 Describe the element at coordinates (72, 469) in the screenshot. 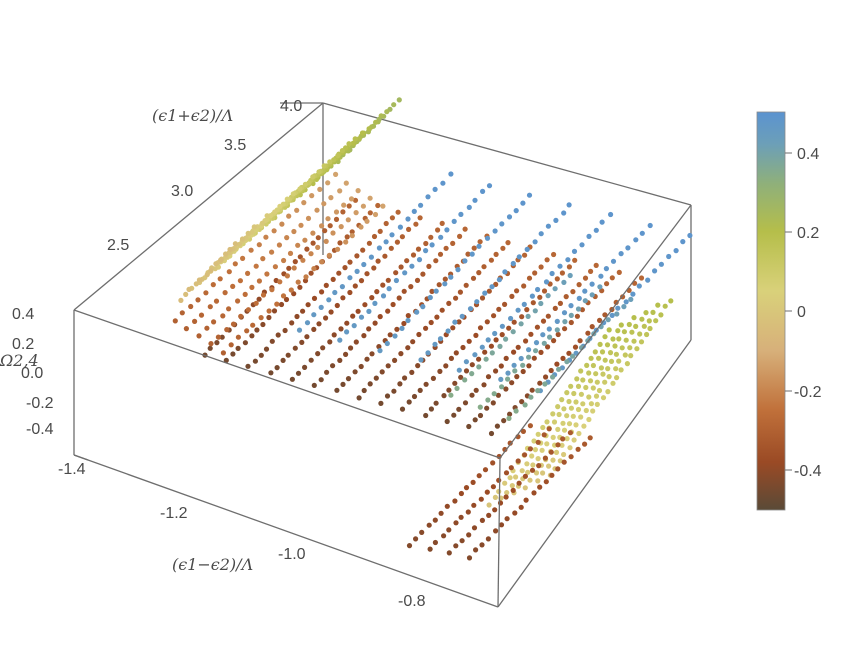

I see `x-tick-neg-1-4: -1.4` at that location.